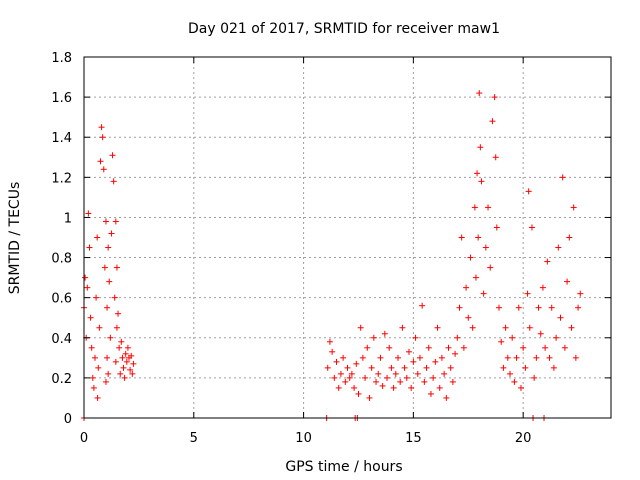 This screenshot has width=640, height=480. I want to click on x-axis-label: GPS time / hours, so click(343, 467).